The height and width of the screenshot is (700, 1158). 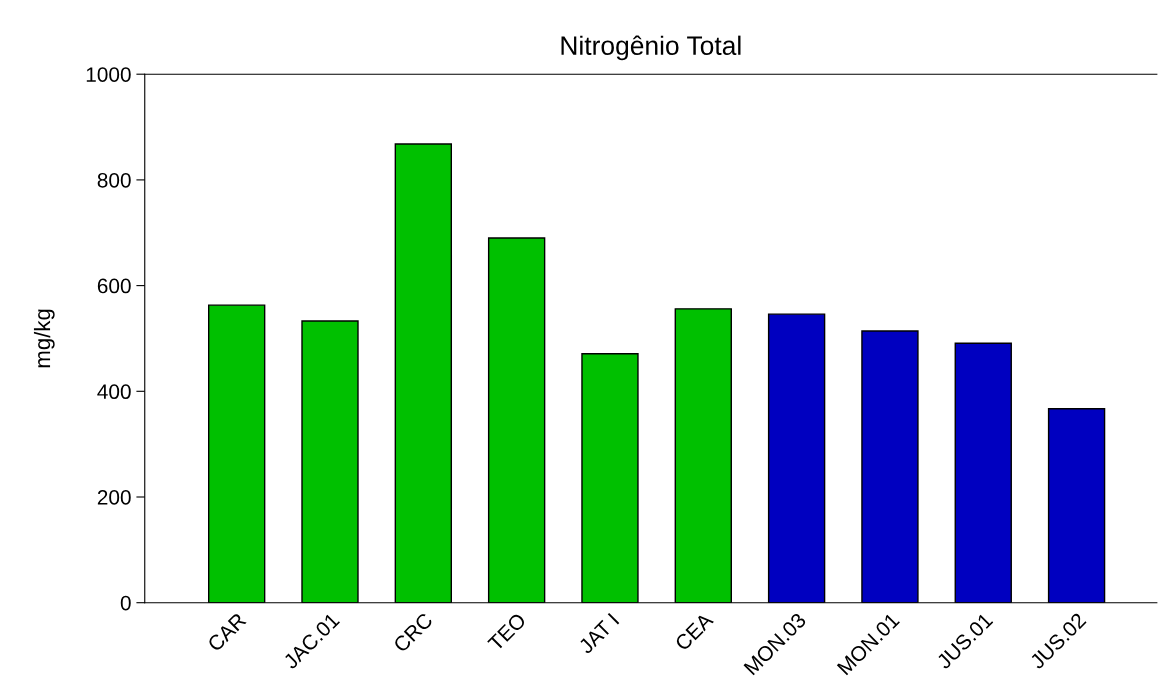 I want to click on y-tick-label: 0, so click(x=125, y=603).